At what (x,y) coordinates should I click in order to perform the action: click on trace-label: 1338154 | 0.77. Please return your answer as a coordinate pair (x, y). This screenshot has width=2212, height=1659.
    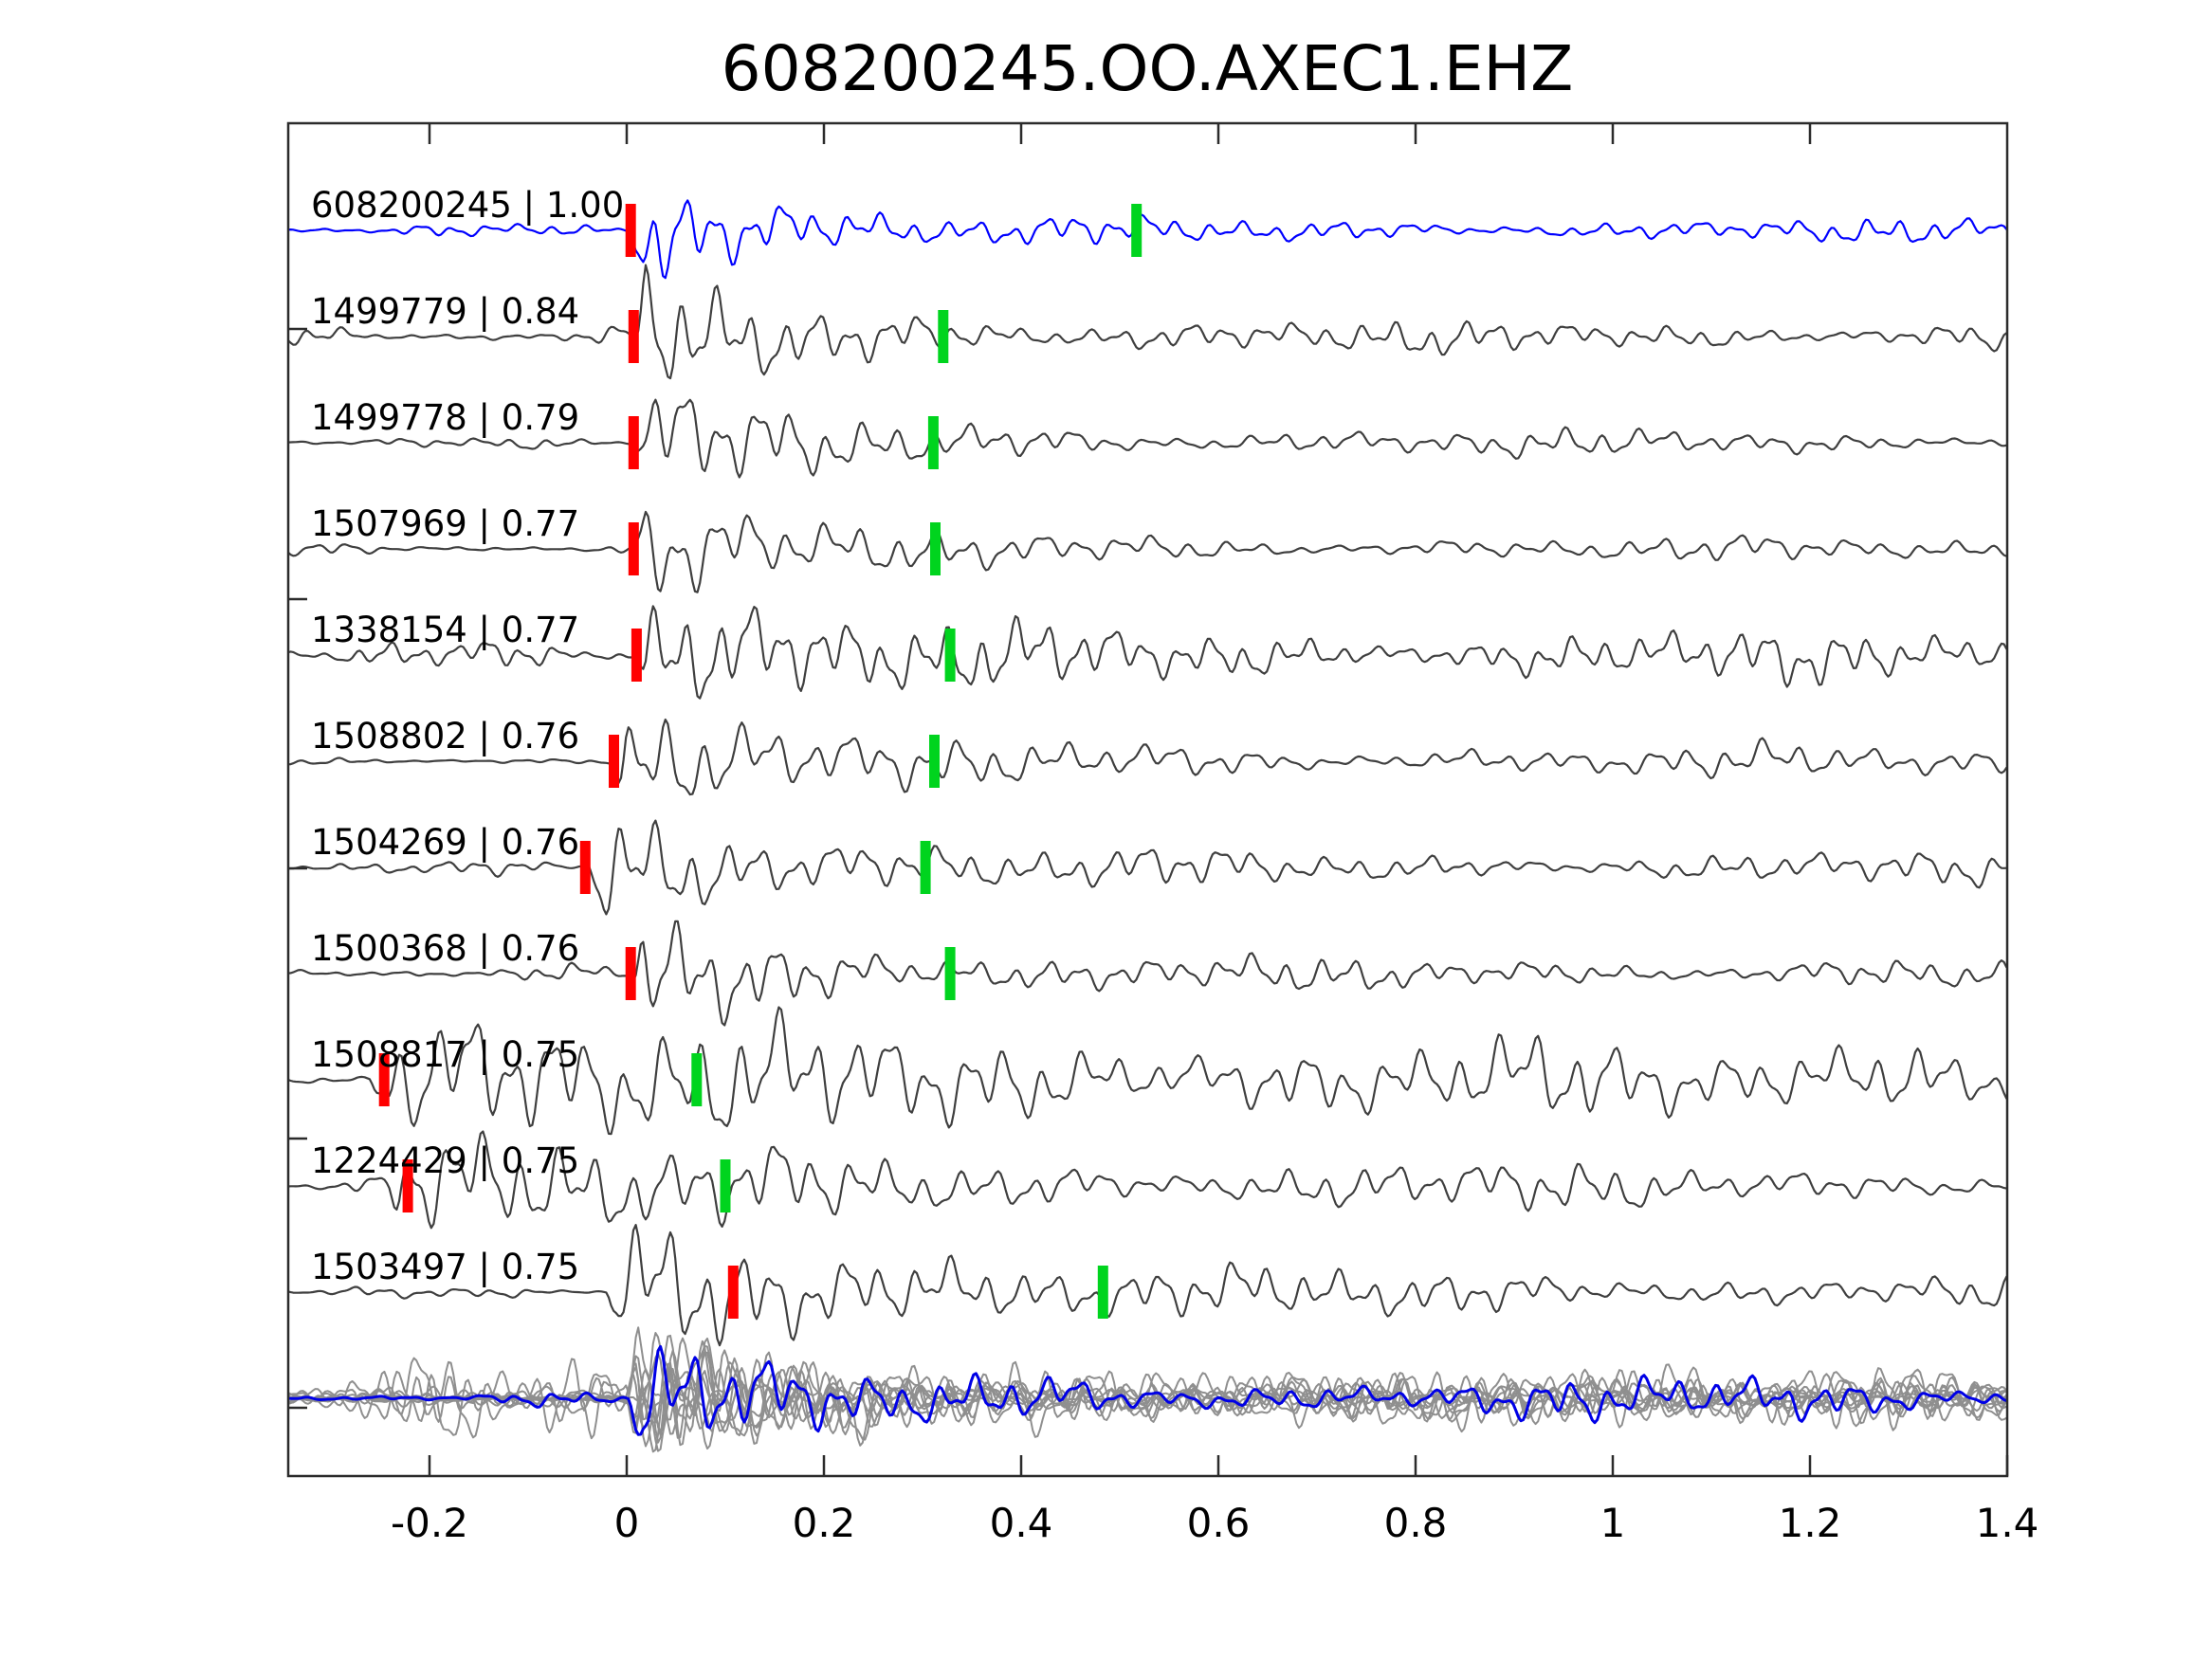
    Looking at the image, I should click on (445, 630).